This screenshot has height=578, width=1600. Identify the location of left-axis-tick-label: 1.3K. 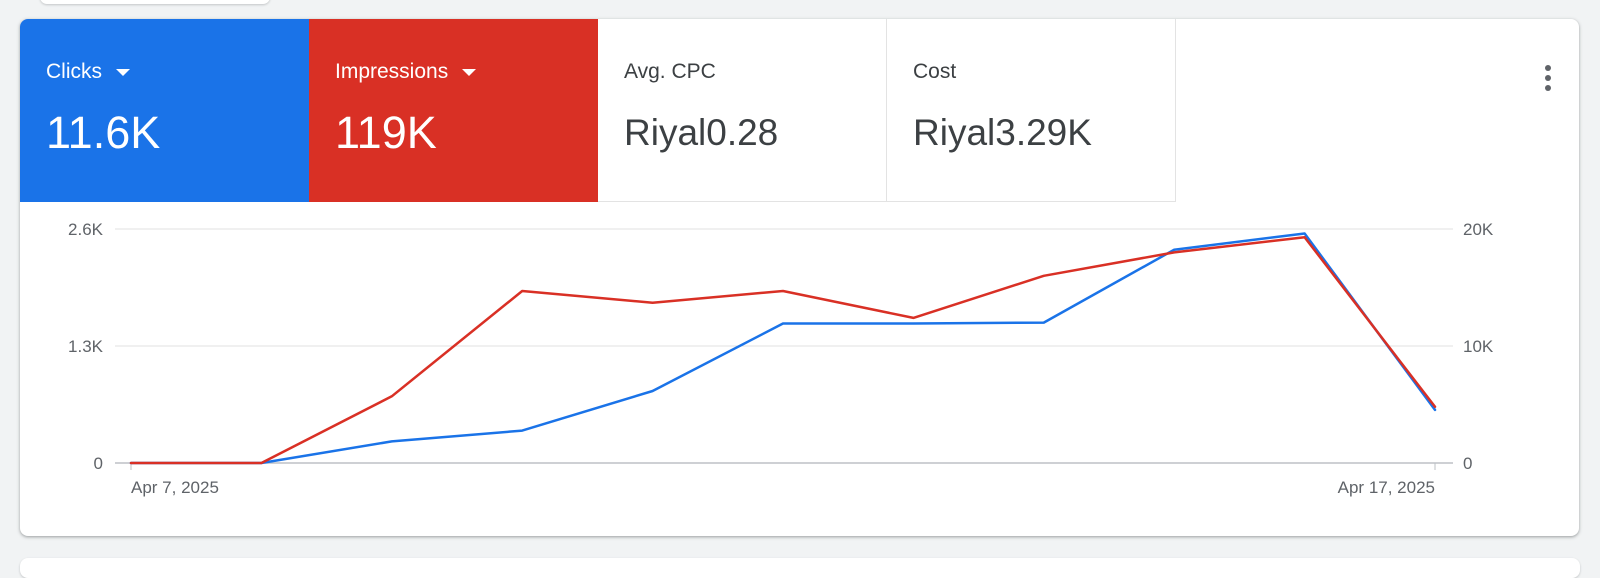
(86, 346).